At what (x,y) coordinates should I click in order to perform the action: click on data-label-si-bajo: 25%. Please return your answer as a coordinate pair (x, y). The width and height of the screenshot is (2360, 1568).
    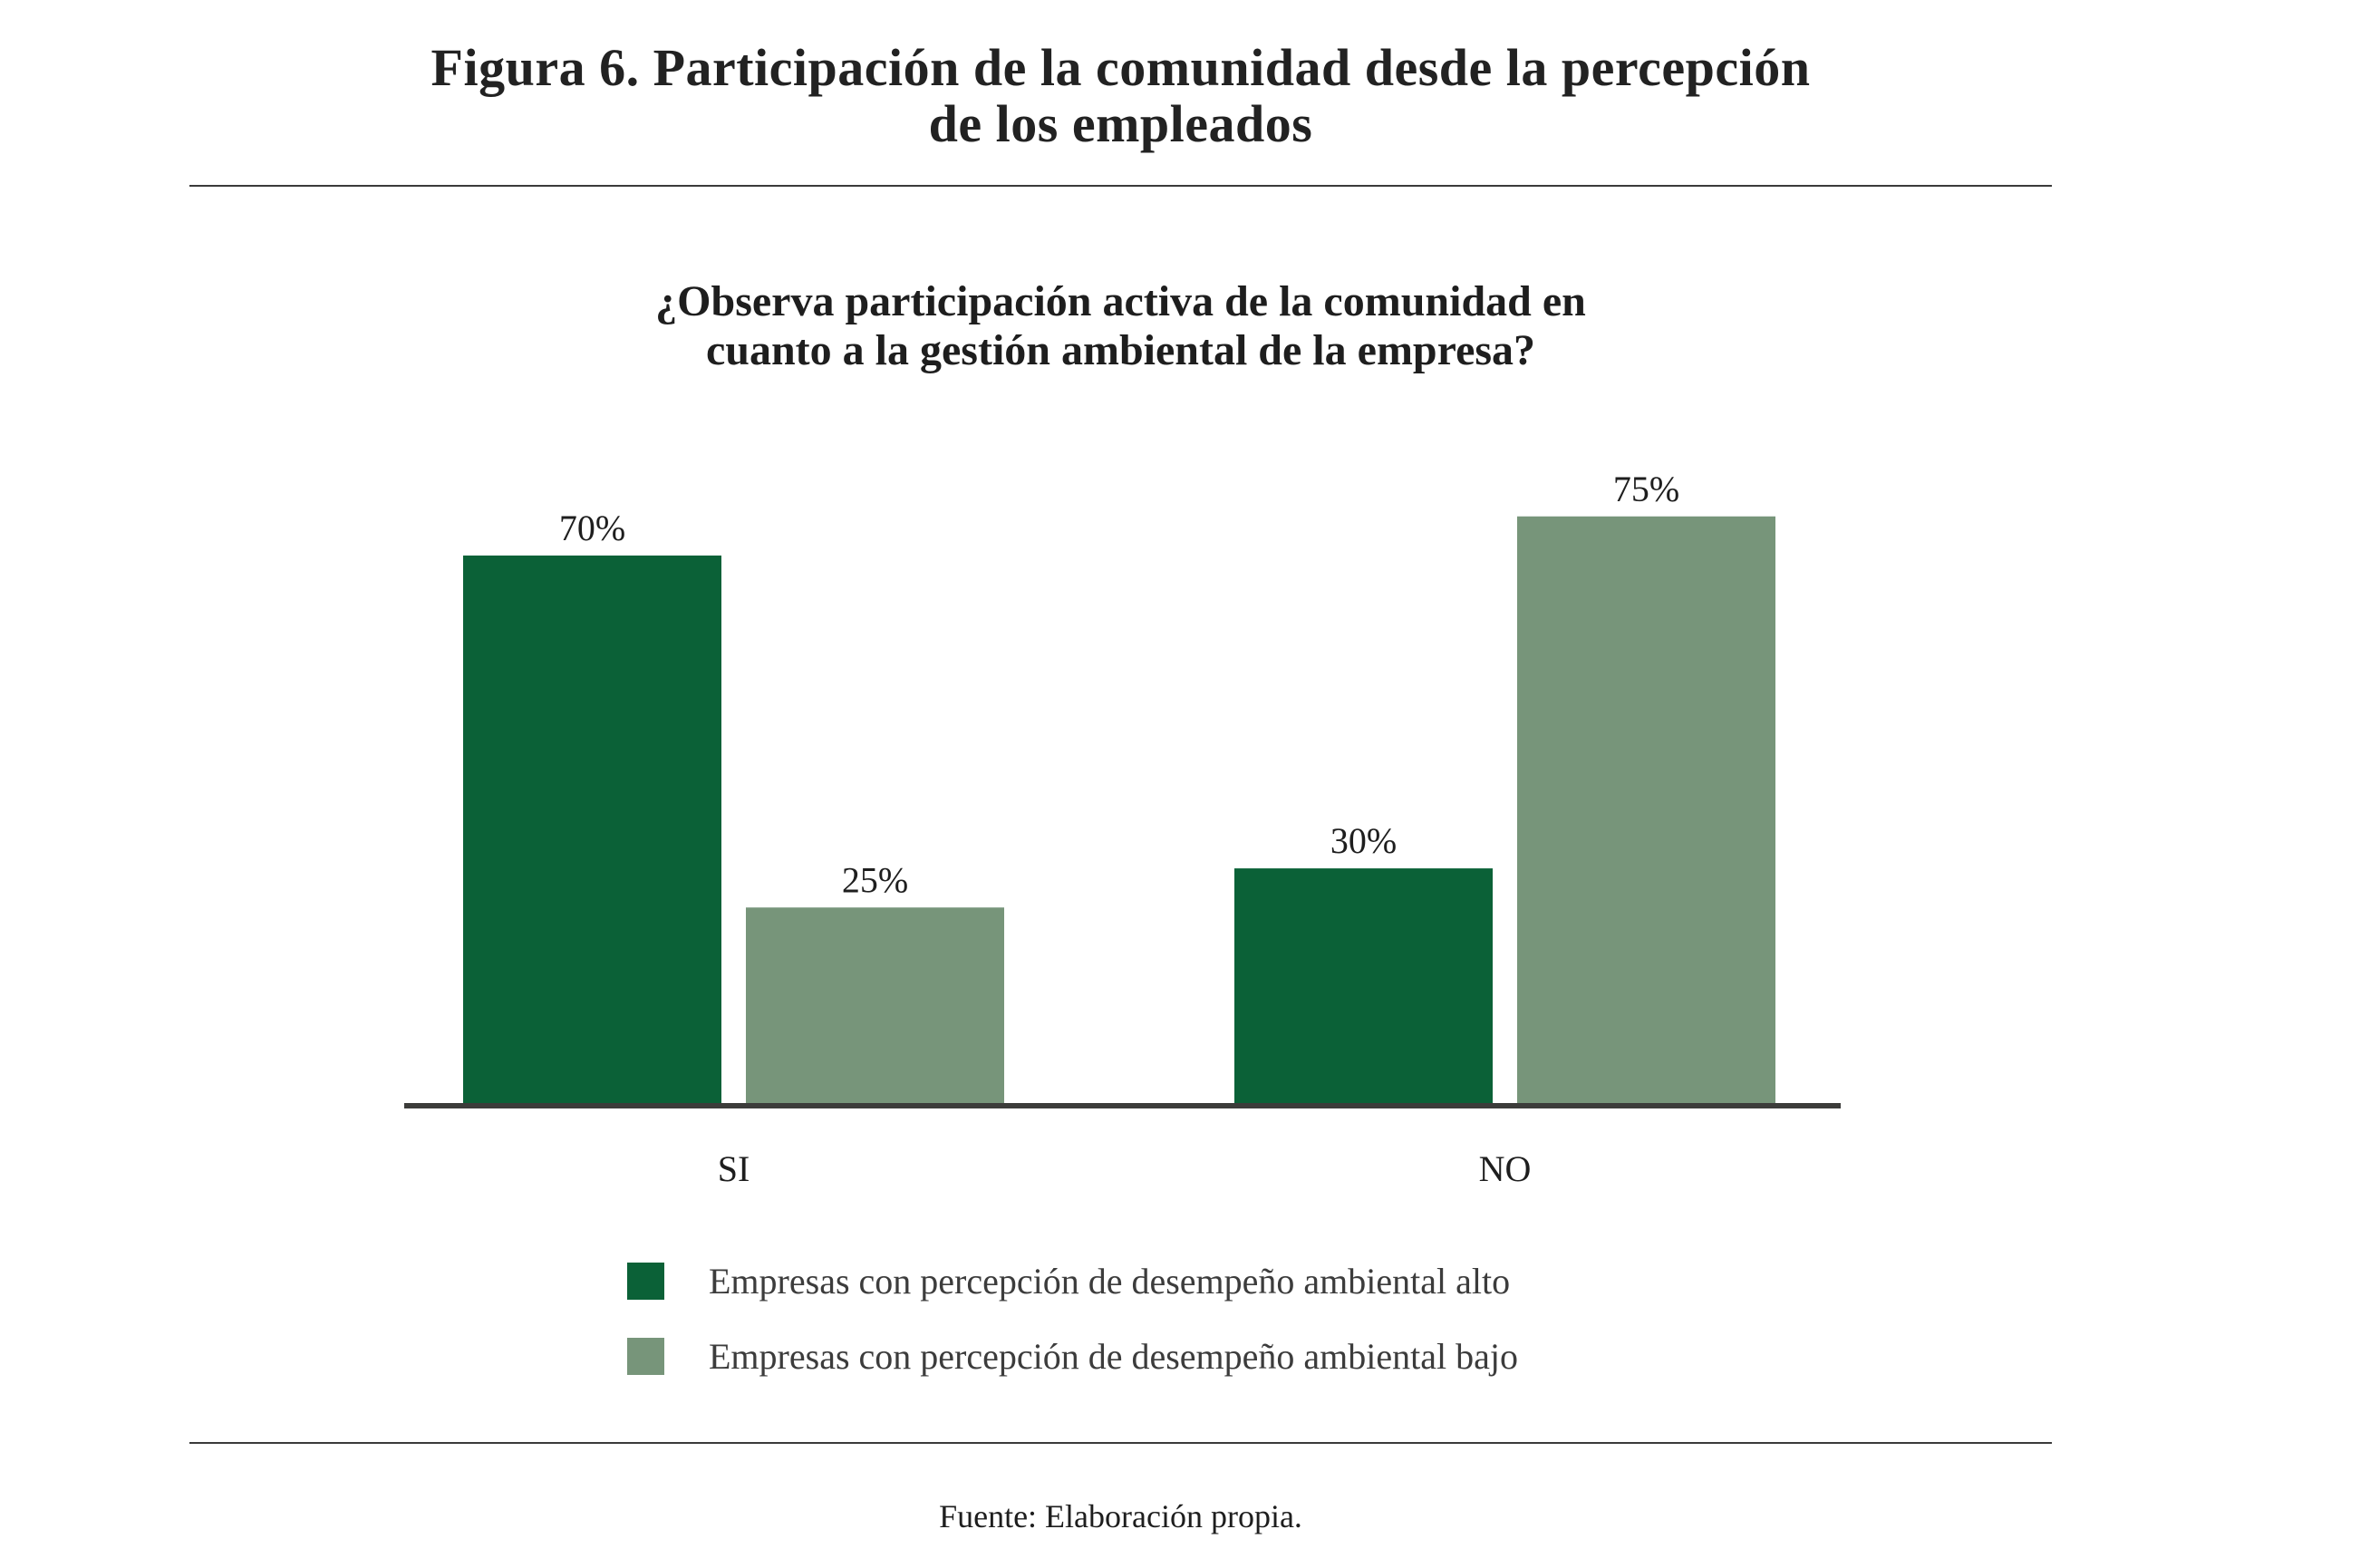
    Looking at the image, I should click on (875, 879).